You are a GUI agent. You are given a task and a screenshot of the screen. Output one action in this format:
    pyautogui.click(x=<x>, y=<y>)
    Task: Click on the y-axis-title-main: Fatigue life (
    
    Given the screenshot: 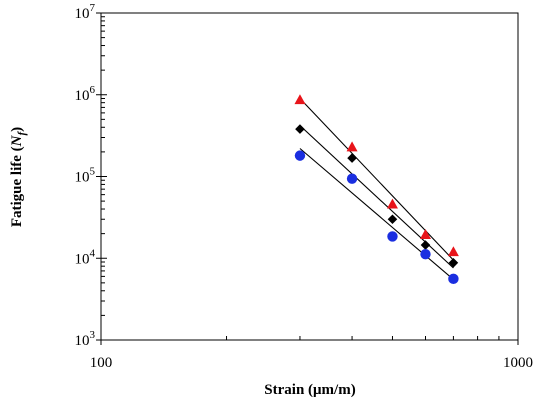 What is the action you would take?
    pyautogui.click(x=17, y=186)
    